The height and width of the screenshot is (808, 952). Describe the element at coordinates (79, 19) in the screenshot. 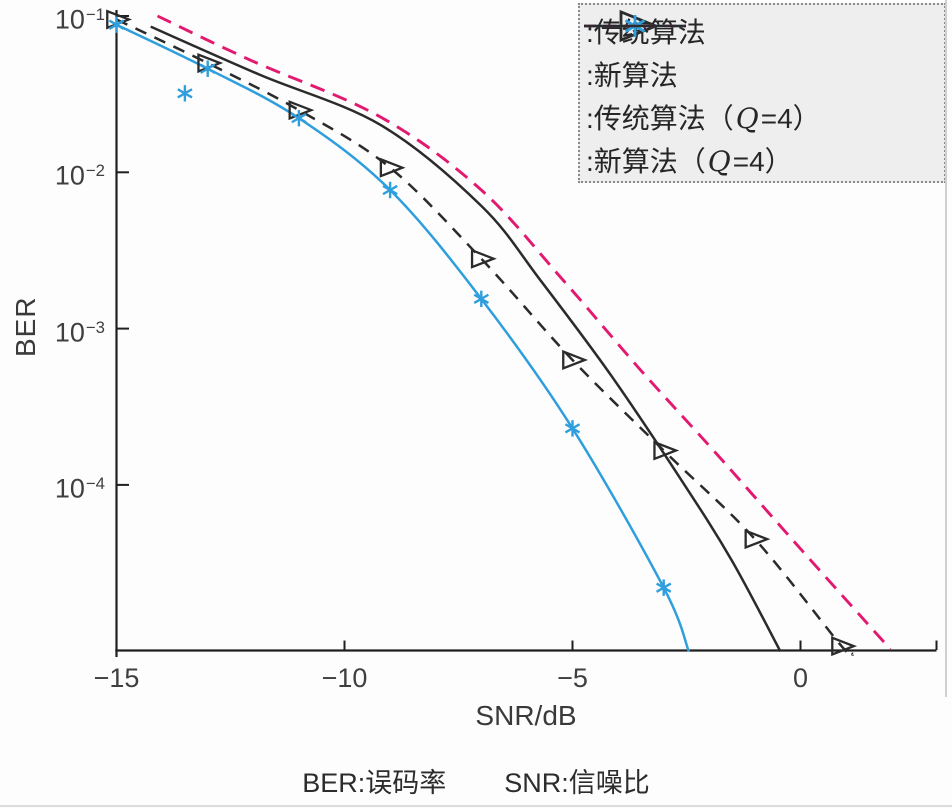

I see `y-tick-label: 10⁻¹` at that location.